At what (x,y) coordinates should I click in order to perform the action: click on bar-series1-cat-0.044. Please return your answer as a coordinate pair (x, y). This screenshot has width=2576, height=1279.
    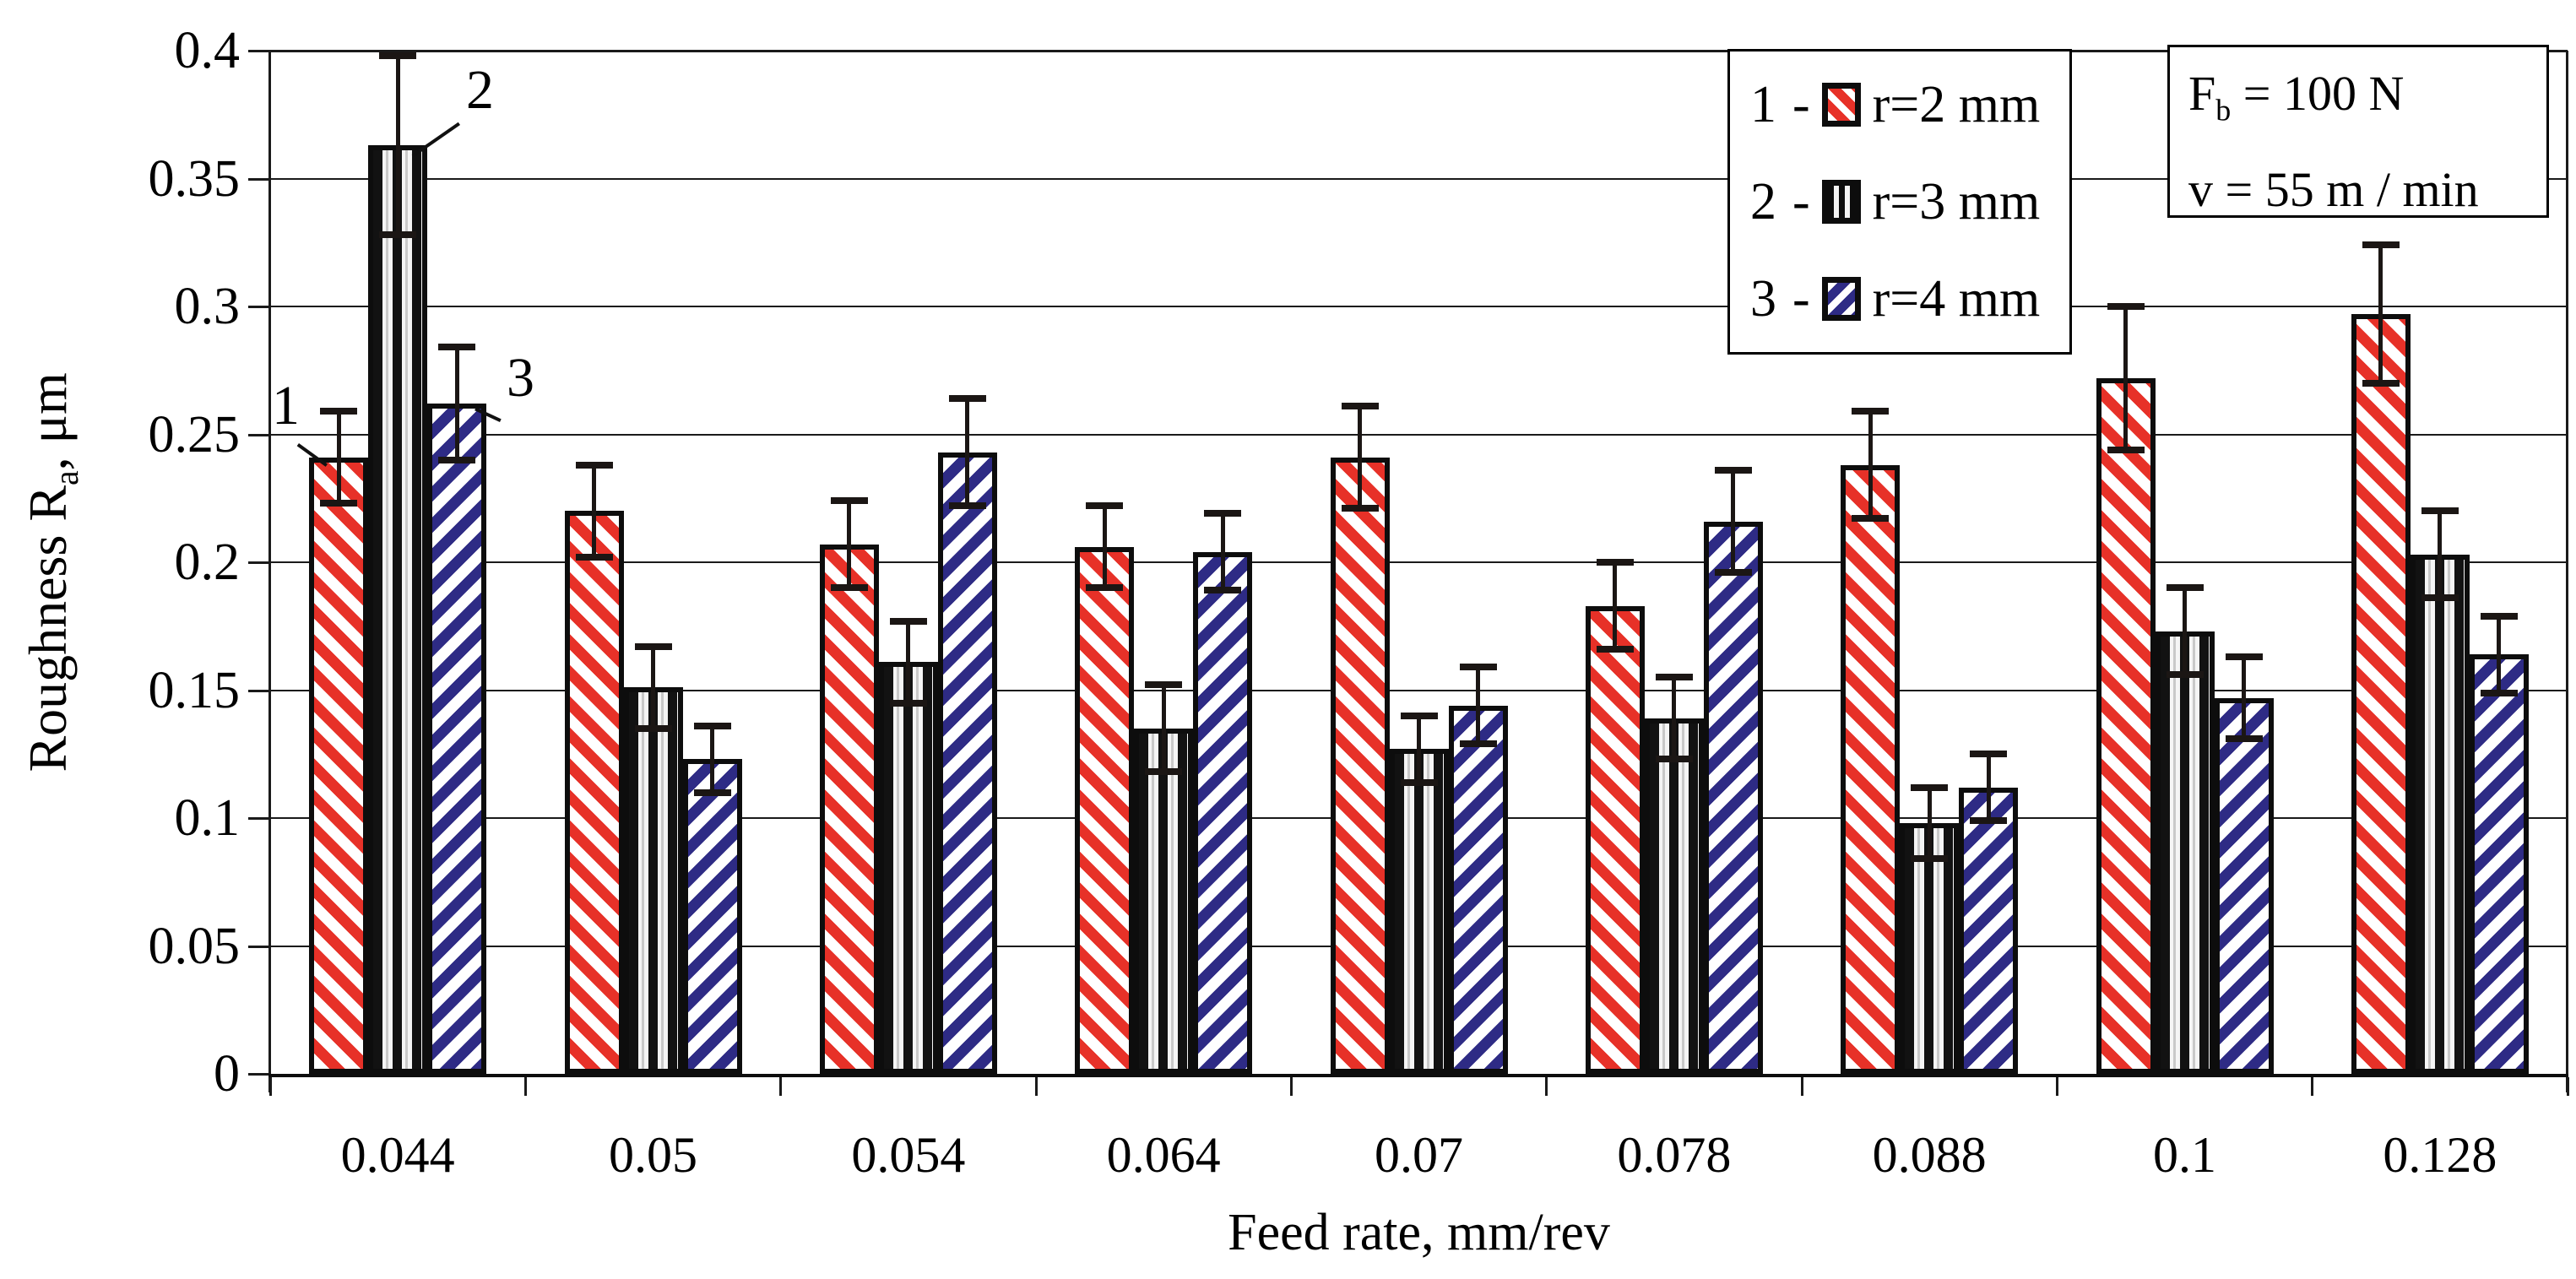
    Looking at the image, I should click on (339, 766).